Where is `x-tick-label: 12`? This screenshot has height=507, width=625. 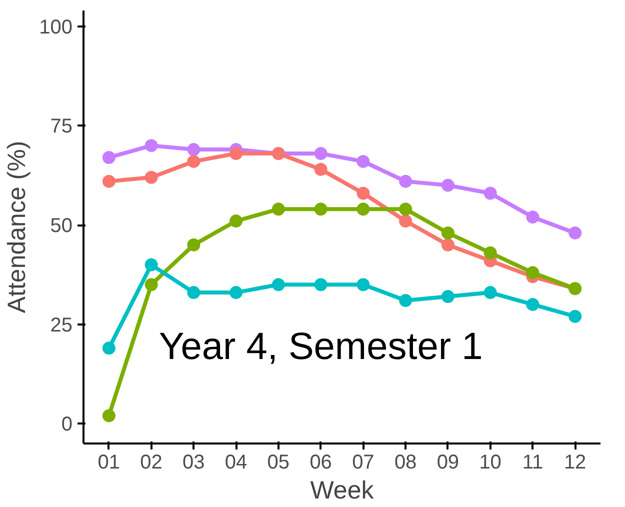
x-tick-label: 12 is located at coordinates (575, 463).